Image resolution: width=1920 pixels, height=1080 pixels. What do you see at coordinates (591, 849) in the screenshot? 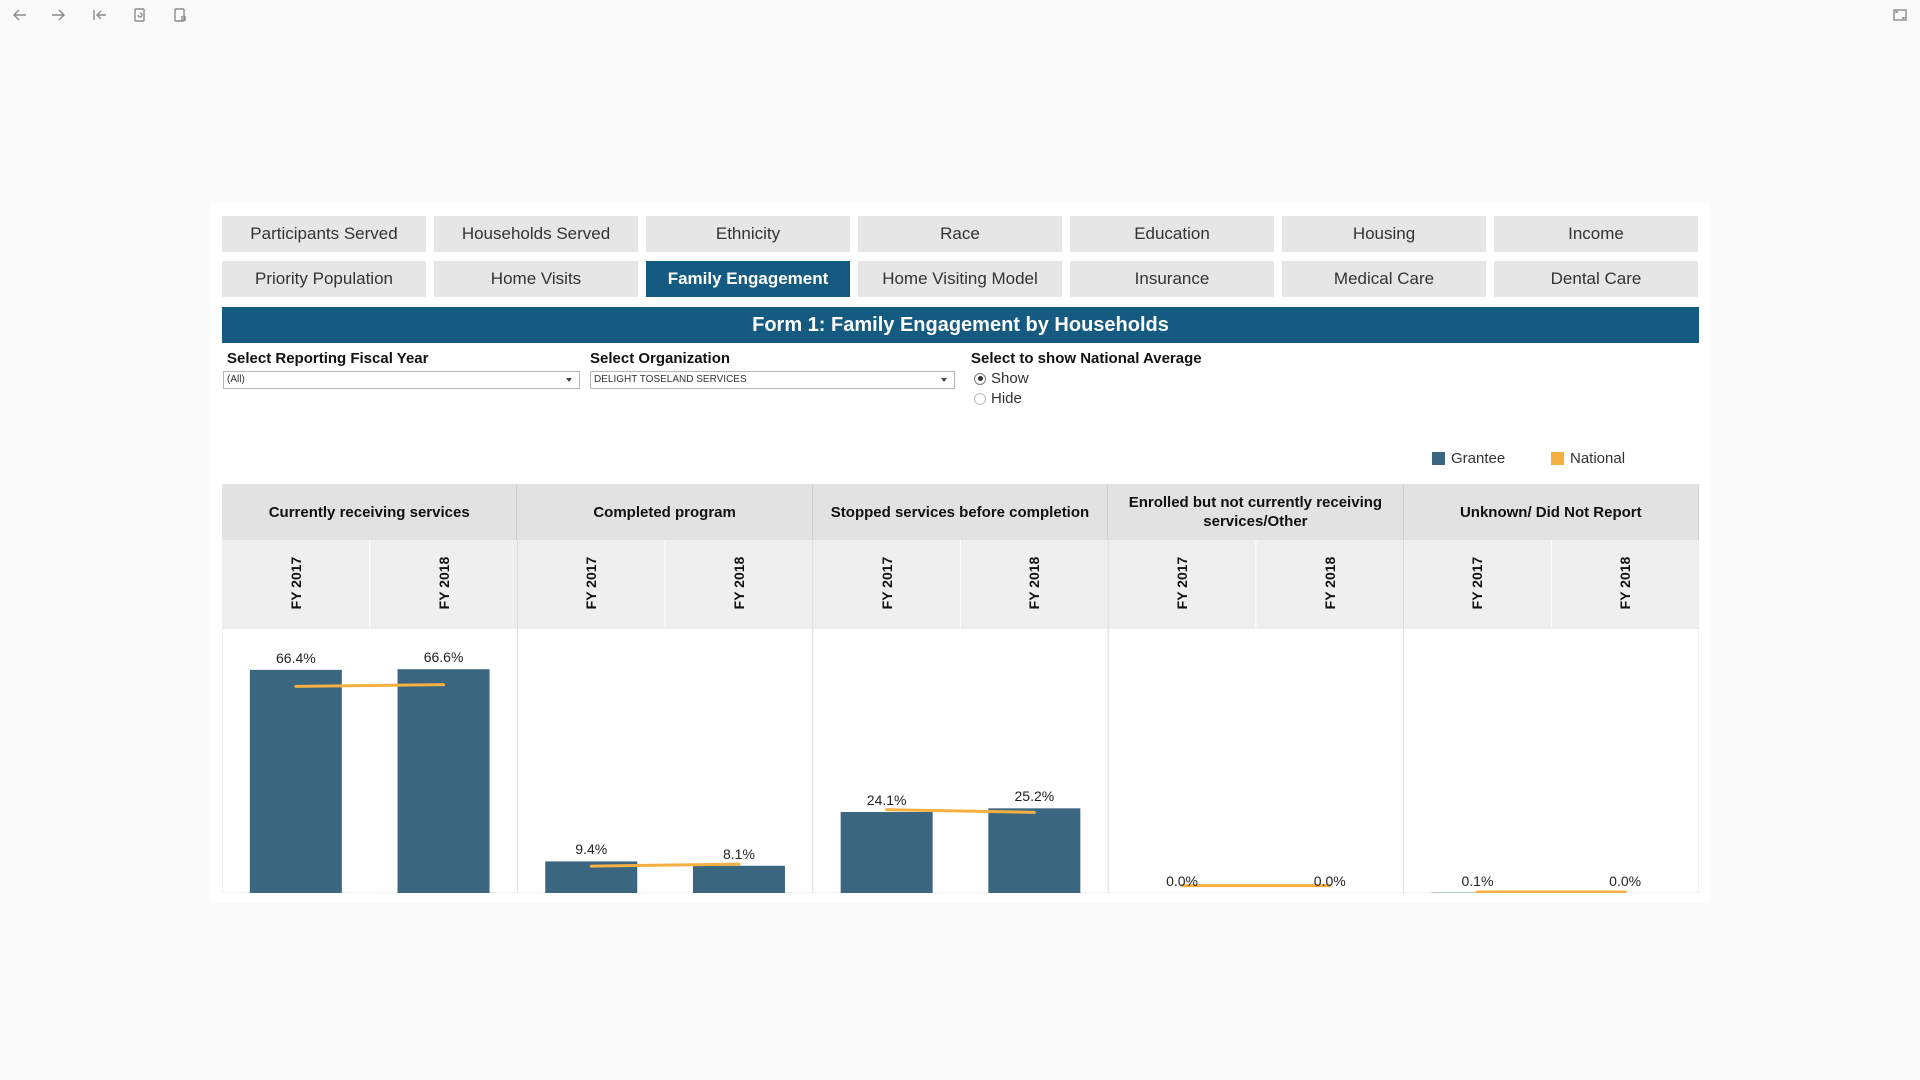
I see `bar-value-label: 9.4%` at bounding box center [591, 849].